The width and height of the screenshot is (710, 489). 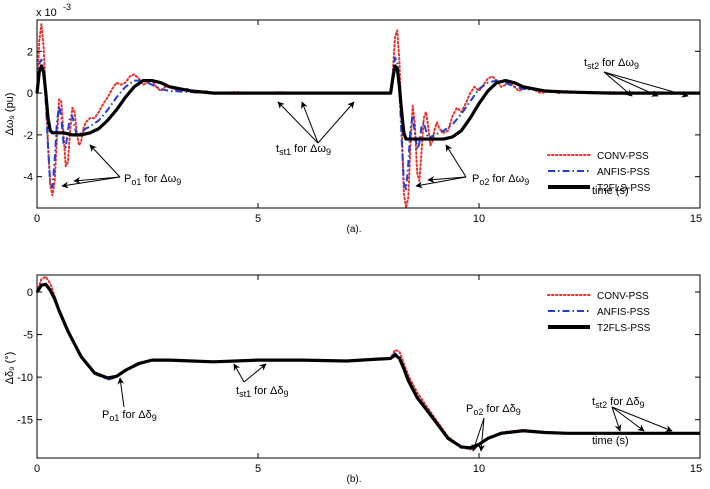 I want to click on y-tick-label: 2, so click(x=30, y=52).